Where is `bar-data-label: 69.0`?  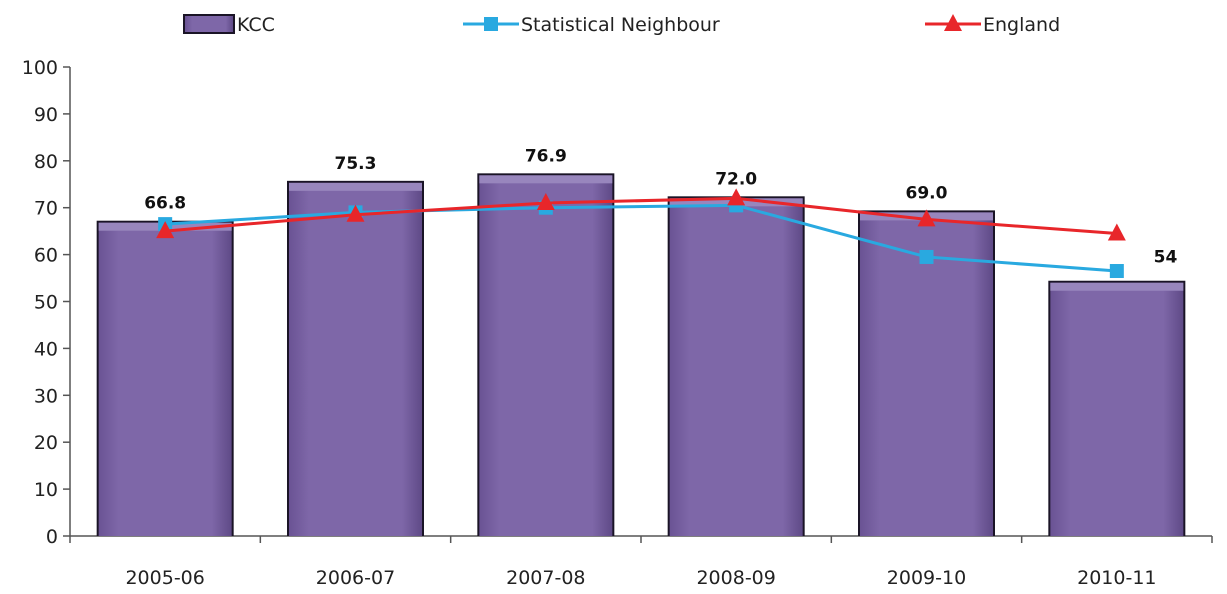 bar-data-label: 69.0 is located at coordinates (927, 193).